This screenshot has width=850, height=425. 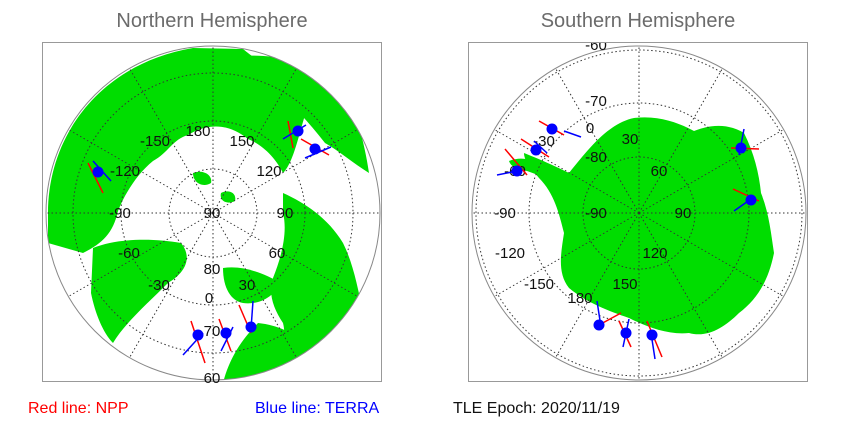 I want to click on south-lon-label: 90, so click(x=683, y=213).